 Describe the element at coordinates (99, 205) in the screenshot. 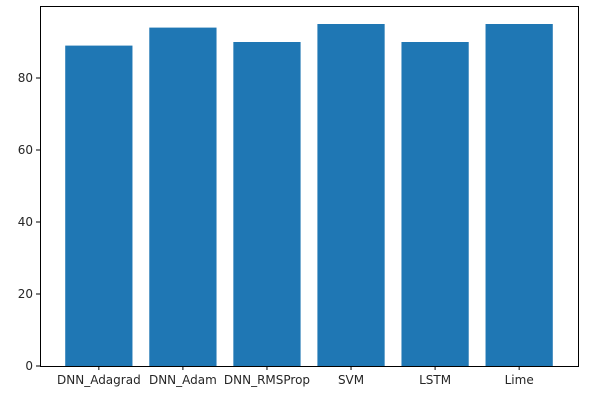

I see `bar-dnn-adagrad` at that location.